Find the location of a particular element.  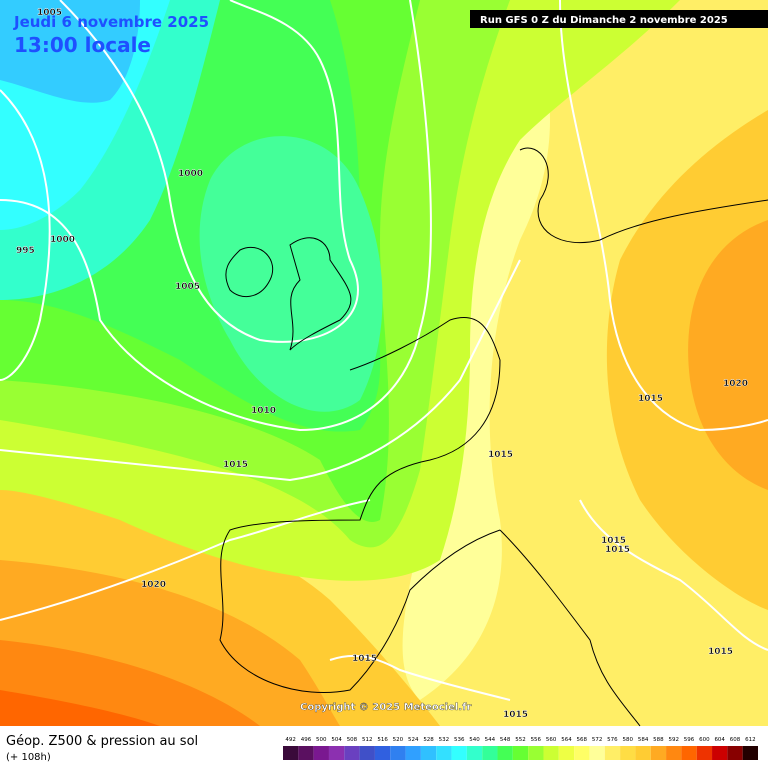

colorbar-label: 512 is located at coordinates (367, 740).